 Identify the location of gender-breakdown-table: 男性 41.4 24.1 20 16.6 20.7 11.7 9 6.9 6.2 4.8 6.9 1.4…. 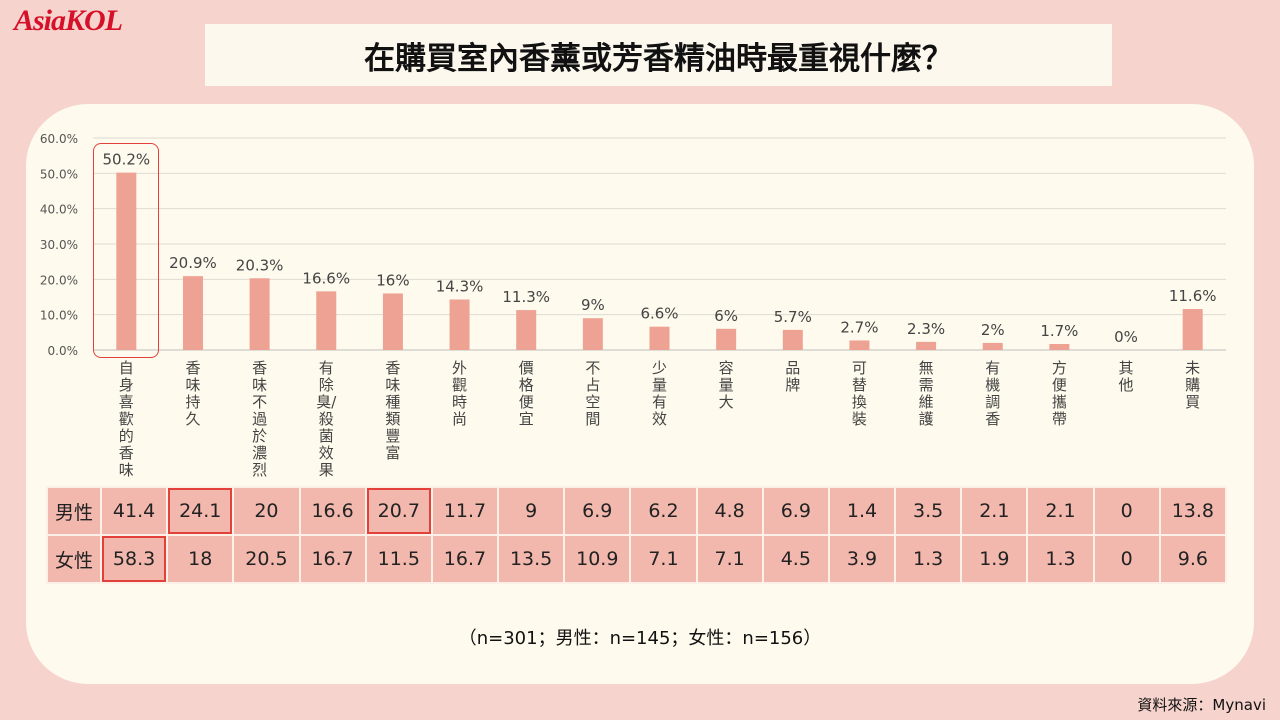
(637, 535).